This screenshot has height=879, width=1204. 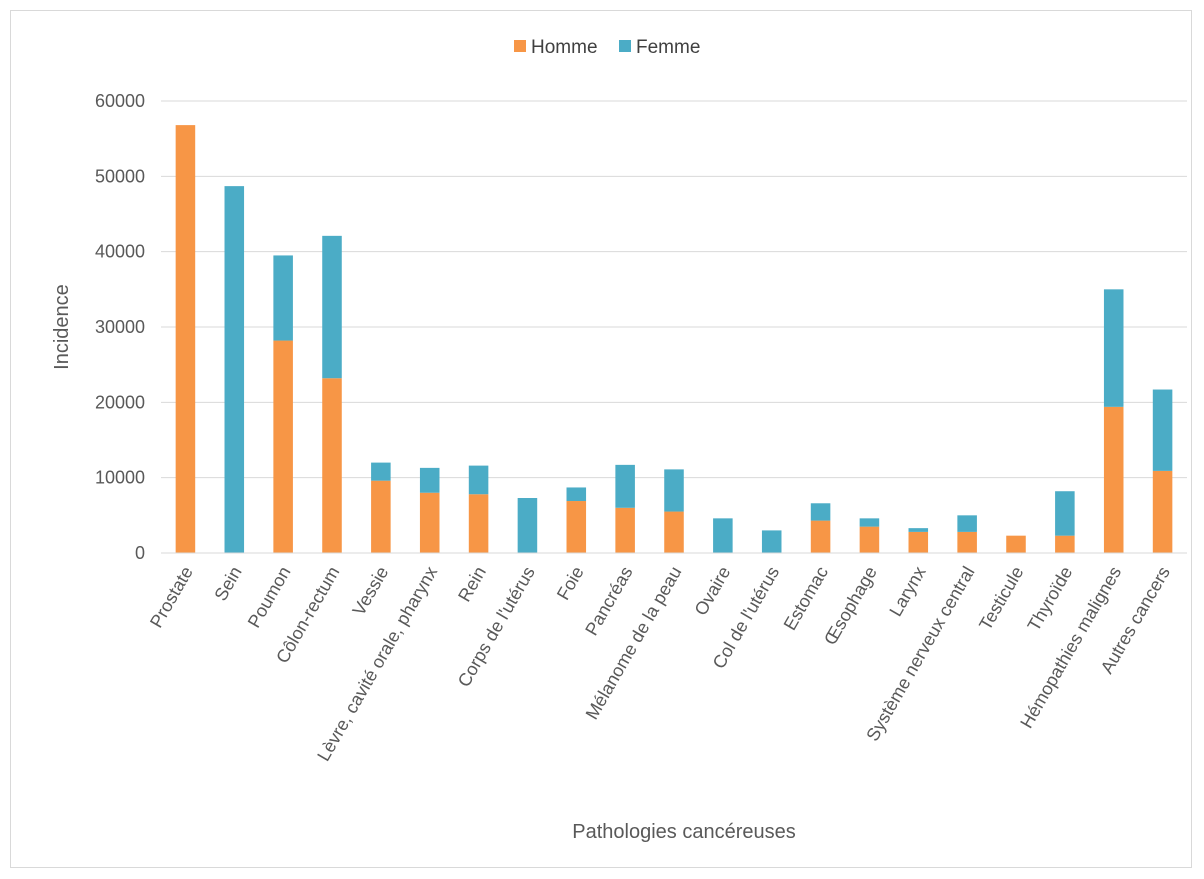 I want to click on y-tick-label: 60000, so click(x=120, y=101).